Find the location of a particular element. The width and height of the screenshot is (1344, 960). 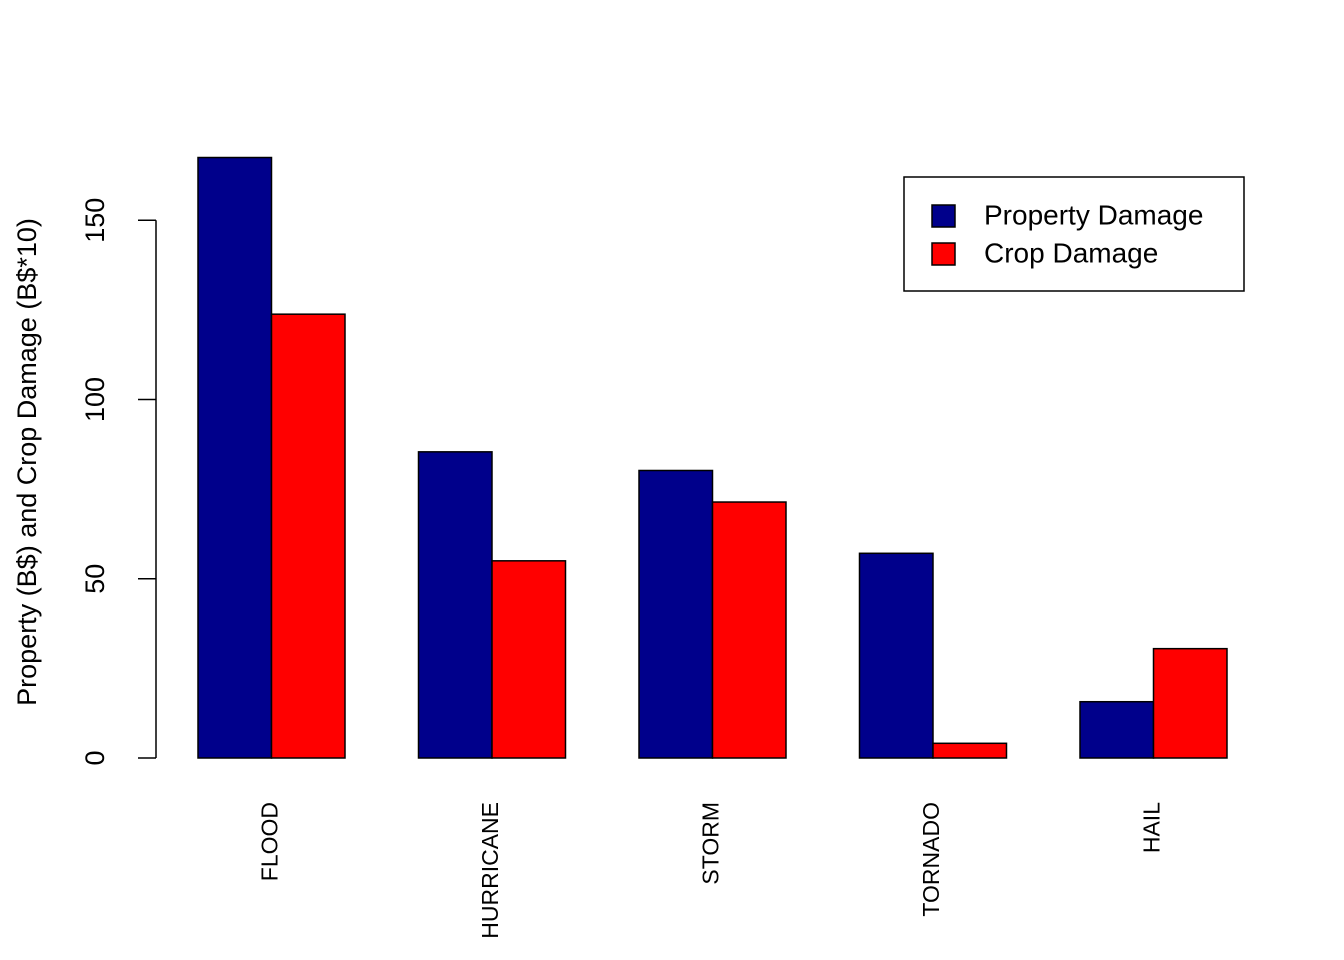

legend-label: Crop Damage is located at coordinates (1071, 252).